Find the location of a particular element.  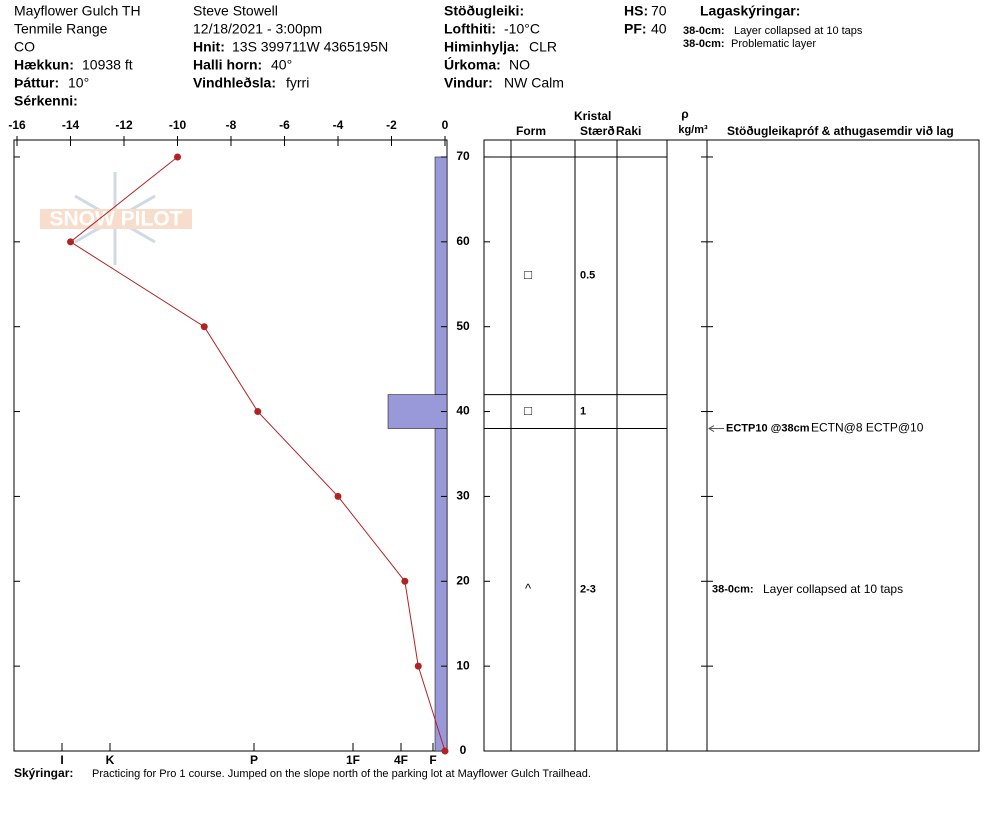

field-value: CLR is located at coordinates (543, 47).